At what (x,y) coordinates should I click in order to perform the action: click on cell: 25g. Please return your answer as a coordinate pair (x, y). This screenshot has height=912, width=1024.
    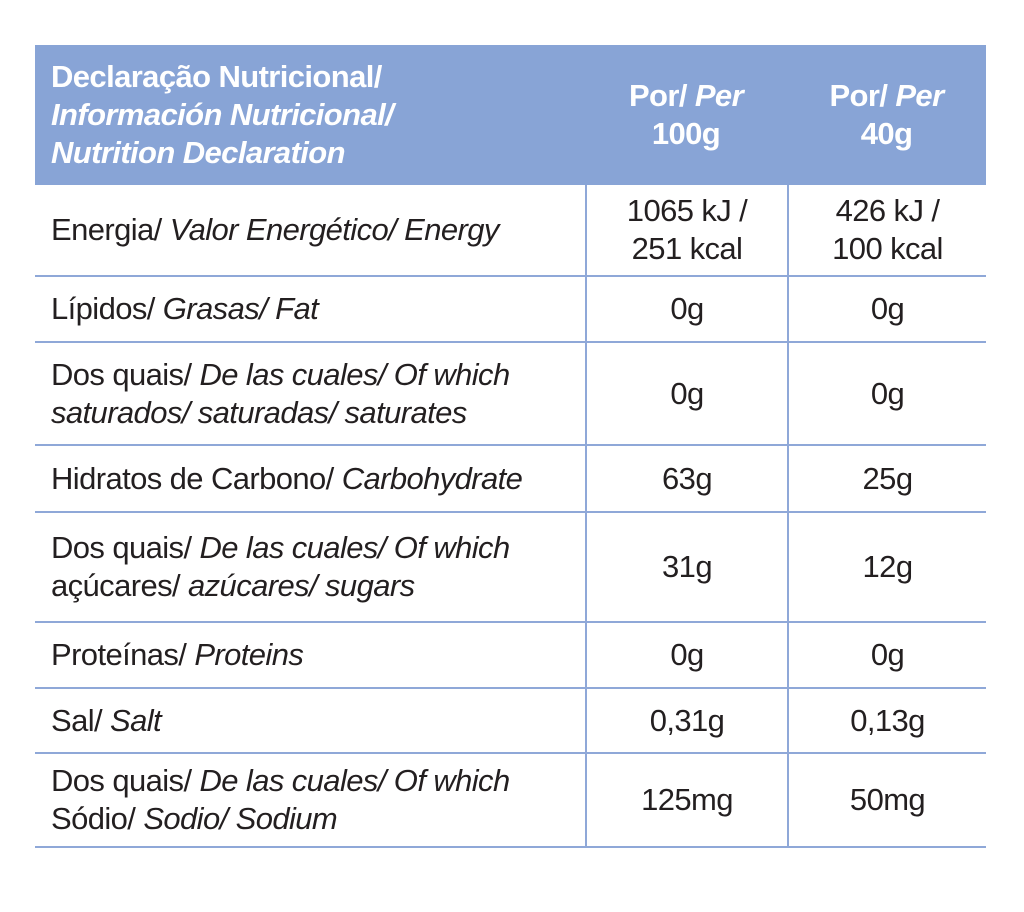
    Looking at the image, I should click on (886, 478).